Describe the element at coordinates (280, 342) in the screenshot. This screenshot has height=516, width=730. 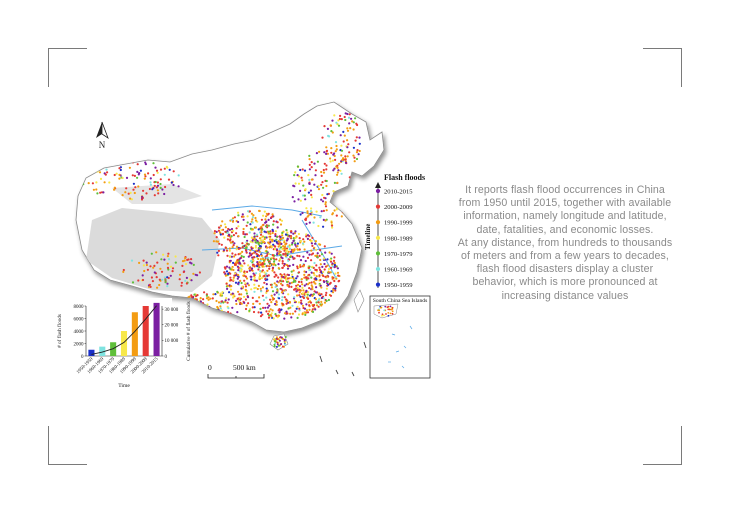
I see `hainan-flood-points` at that location.